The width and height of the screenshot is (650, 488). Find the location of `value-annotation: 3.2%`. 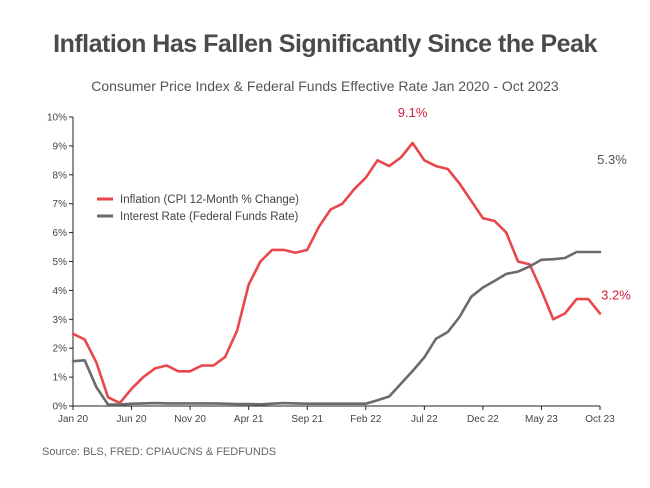

value-annotation: 3.2% is located at coordinates (616, 295).